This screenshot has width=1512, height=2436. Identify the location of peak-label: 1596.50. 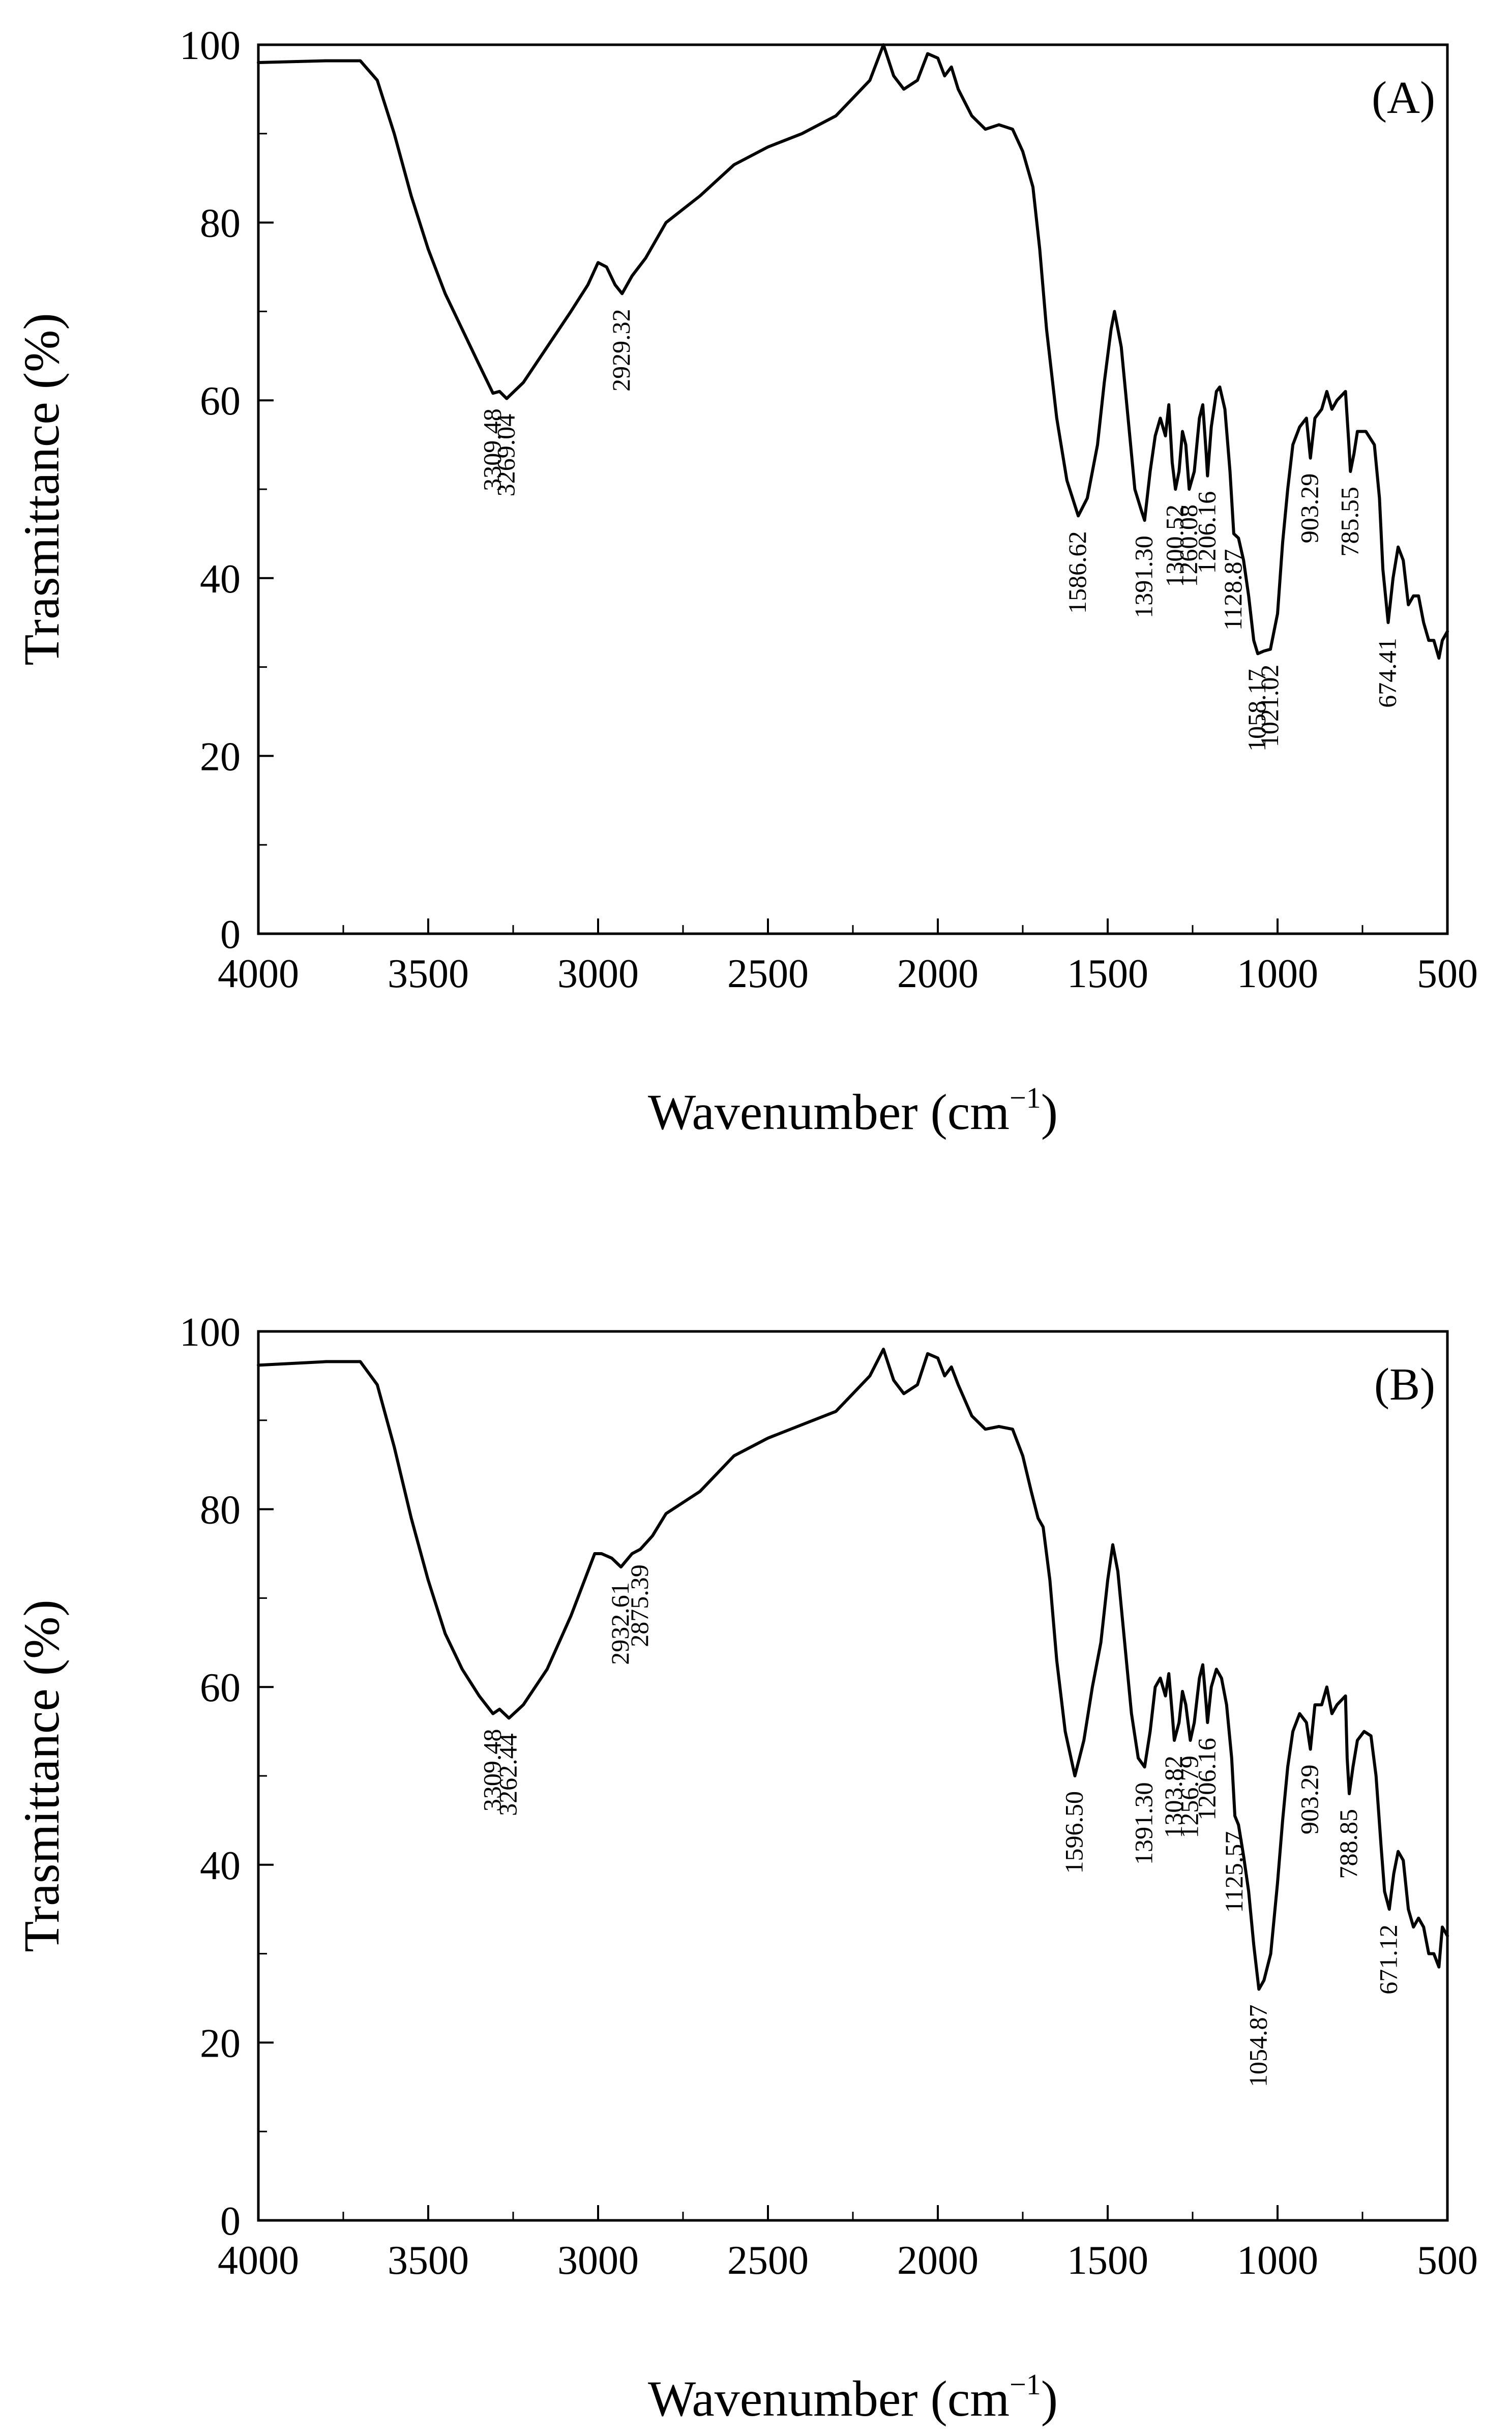
(1074, 1833).